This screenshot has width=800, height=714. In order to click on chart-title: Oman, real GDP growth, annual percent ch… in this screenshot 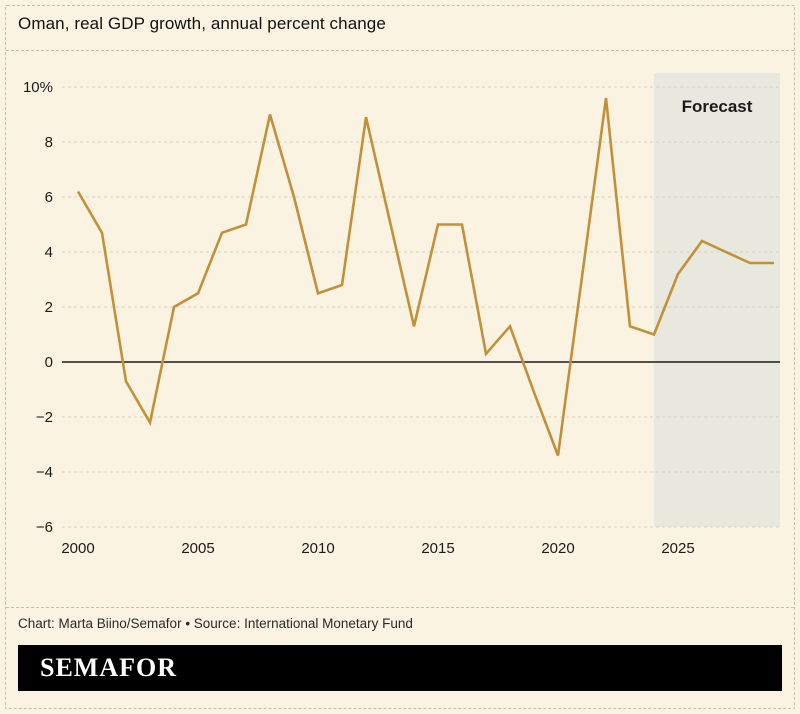, I will do `click(202, 23)`.